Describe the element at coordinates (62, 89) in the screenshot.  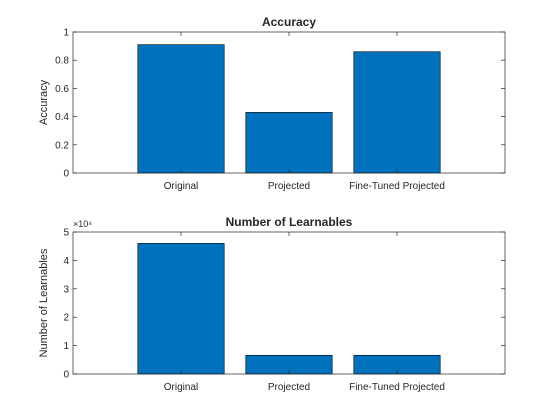
I see `y-tick-label: 0.6` at that location.